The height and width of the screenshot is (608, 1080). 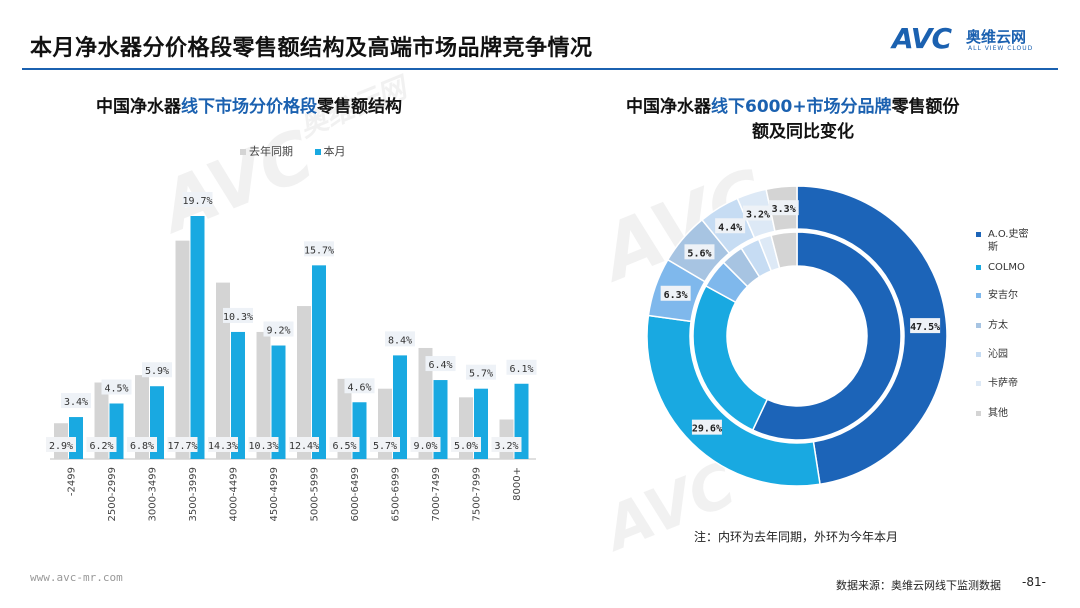 I want to click on left-chart-title: 中国净水器线下市场分价格段零售额结构, so click(x=249, y=104).